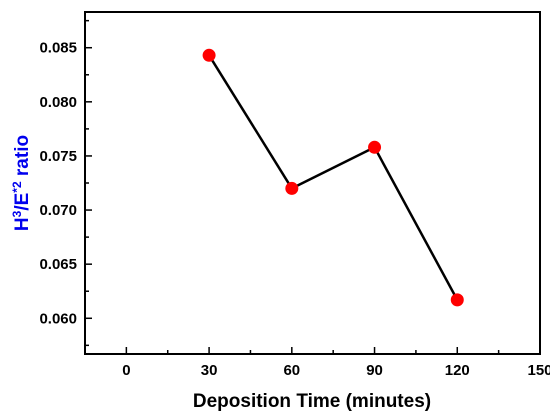  I want to click on y-axis-title: H3/E*2 ratio, so click(21, 183).